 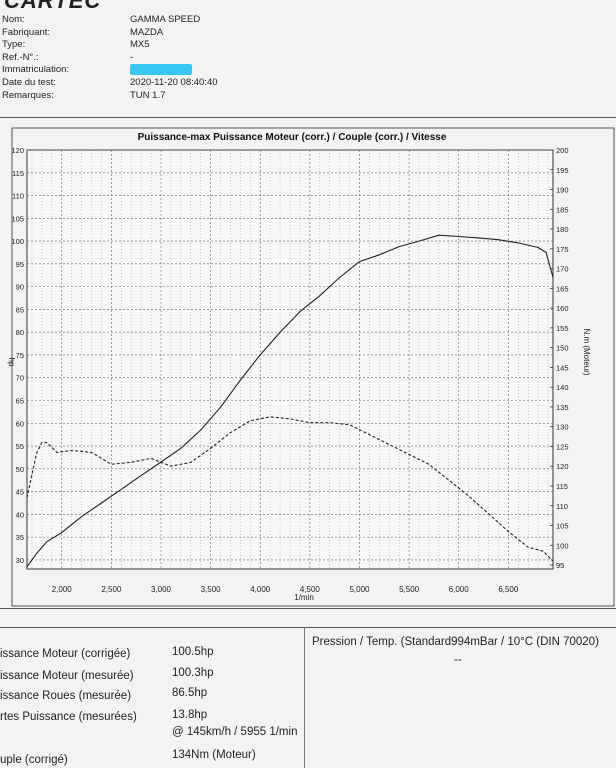 What do you see at coordinates (562, 486) in the screenshot?
I see `y2-tick-label: 115` at bounding box center [562, 486].